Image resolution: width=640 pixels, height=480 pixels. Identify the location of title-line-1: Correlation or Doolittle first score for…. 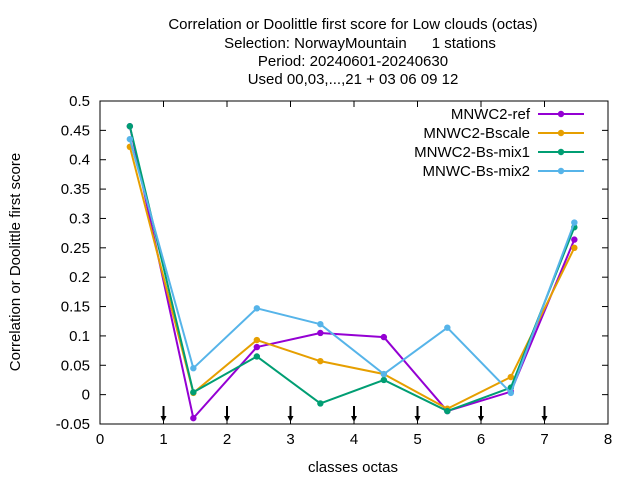
(352, 24).